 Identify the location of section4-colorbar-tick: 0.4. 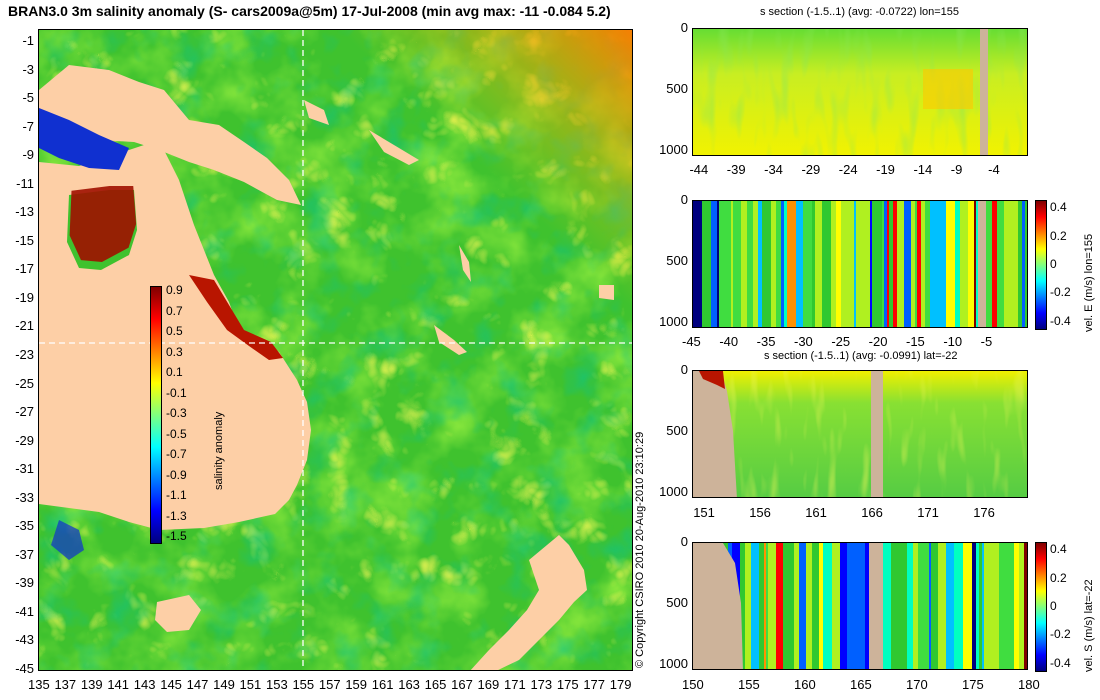
(1058, 549).